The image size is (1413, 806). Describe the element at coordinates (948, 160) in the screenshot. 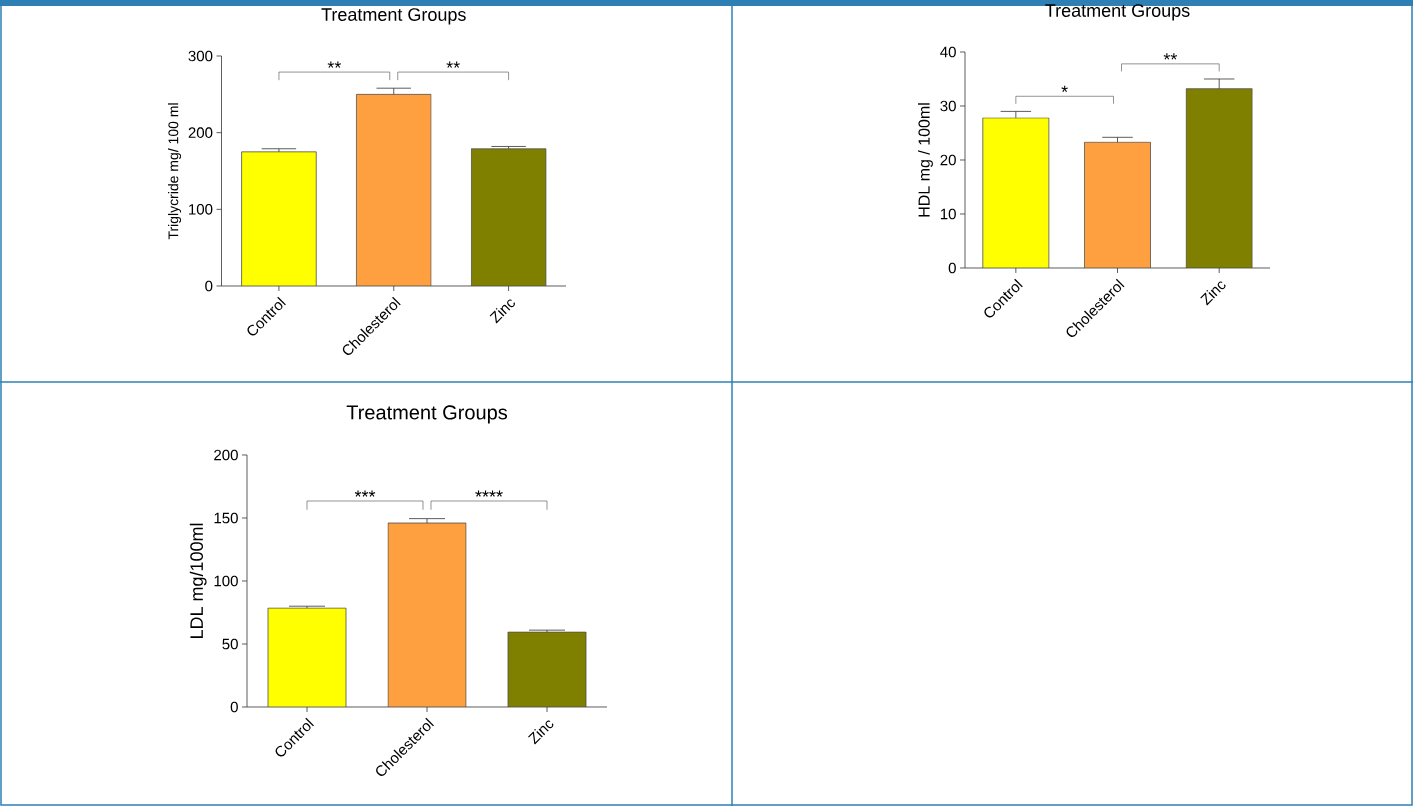

I see `y-tick-label: 20` at that location.